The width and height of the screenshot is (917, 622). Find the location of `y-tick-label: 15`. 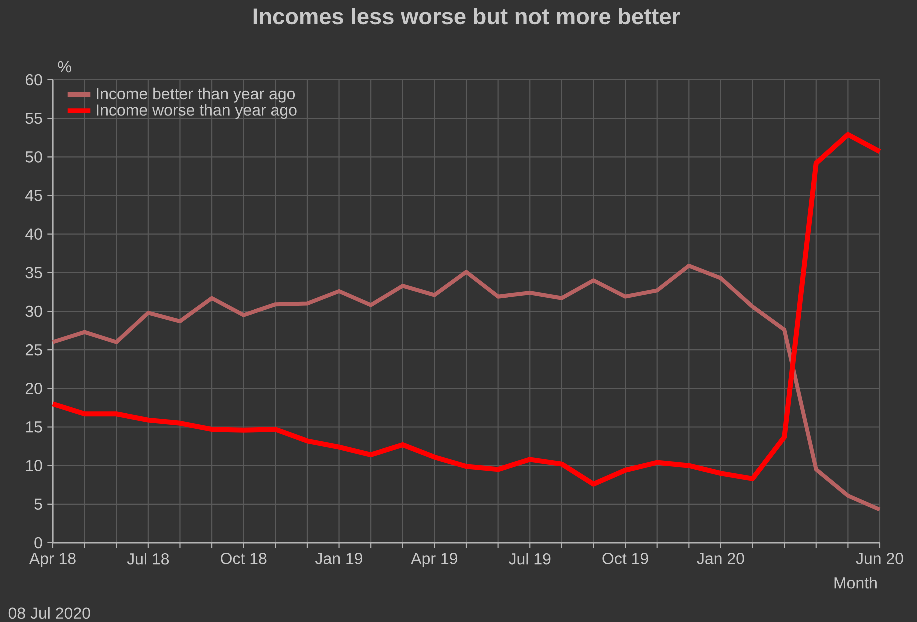

y-tick-label: 15 is located at coordinates (34, 427).